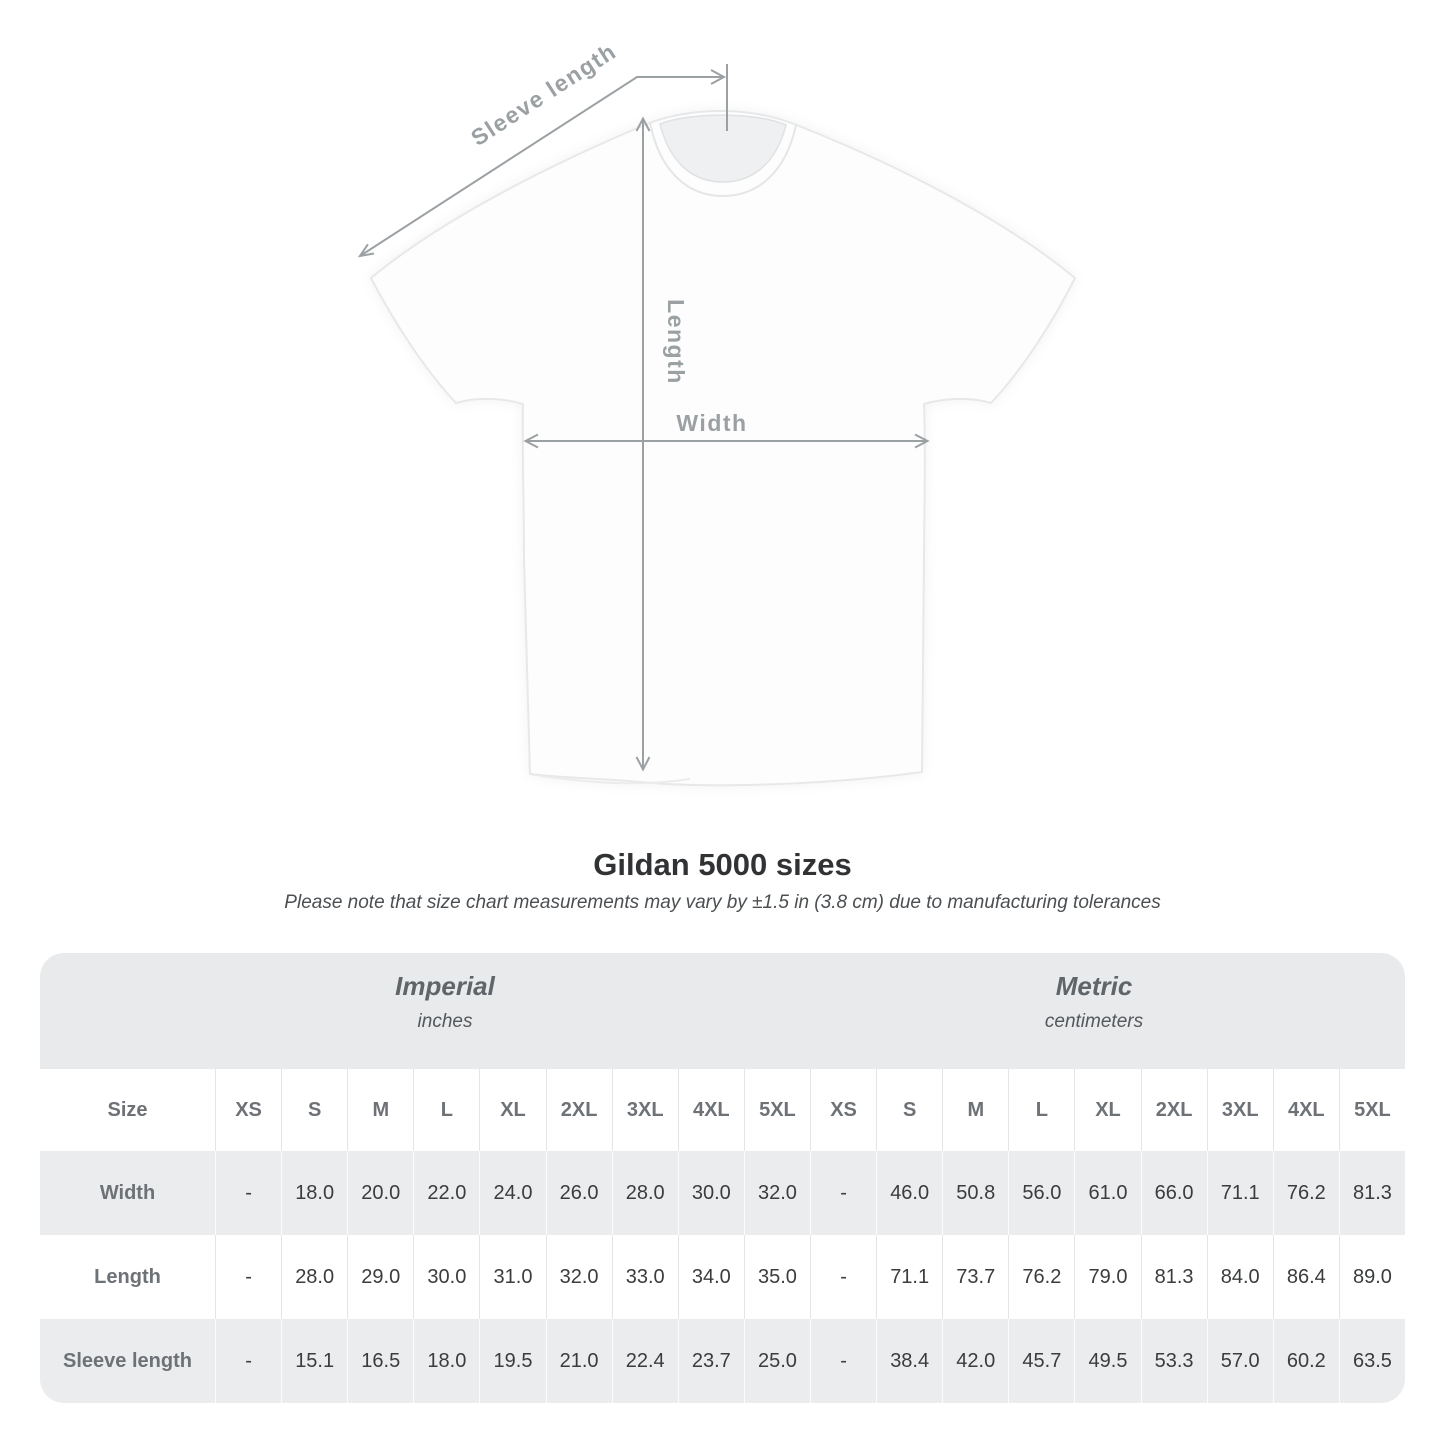 This screenshot has height=1445, width=1445. Describe the element at coordinates (722, 864) in the screenshot. I see `page-title: Gildan 5000 sizes` at that location.